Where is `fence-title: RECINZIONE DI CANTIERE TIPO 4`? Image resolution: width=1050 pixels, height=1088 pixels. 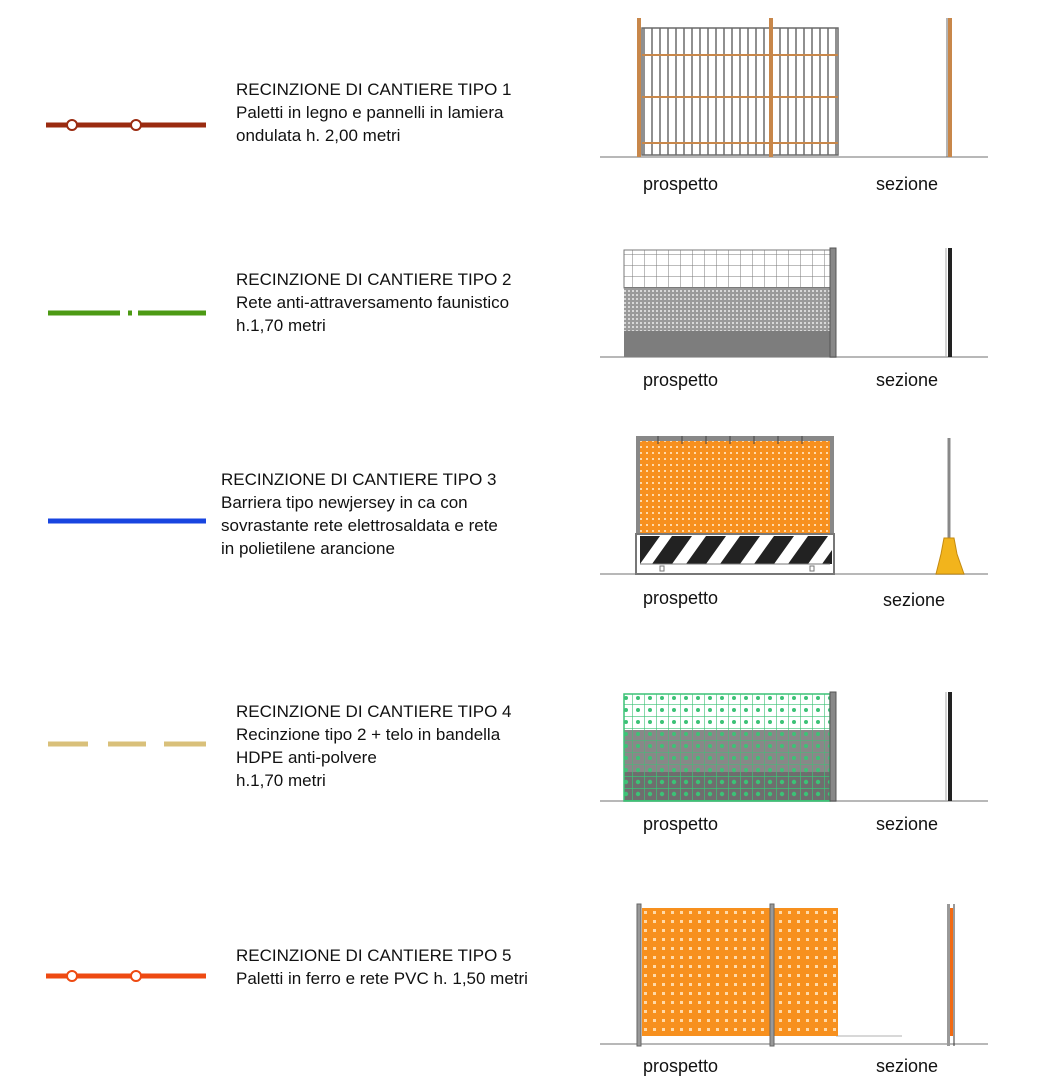 fence-title: RECINZIONE DI CANTIERE TIPO 4 is located at coordinates (374, 711).